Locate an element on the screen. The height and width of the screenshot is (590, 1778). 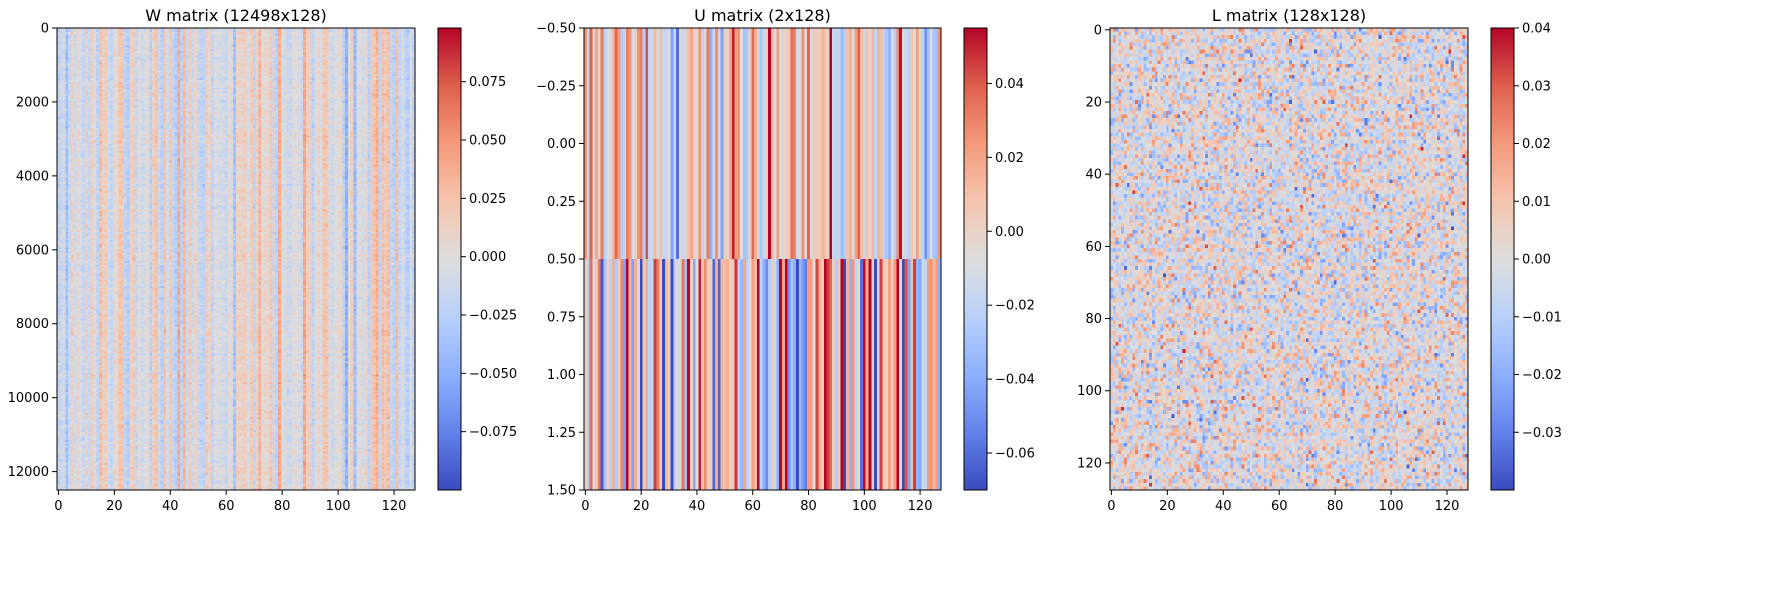
chart-title: U matrix (2x128) is located at coordinates (762, 15).